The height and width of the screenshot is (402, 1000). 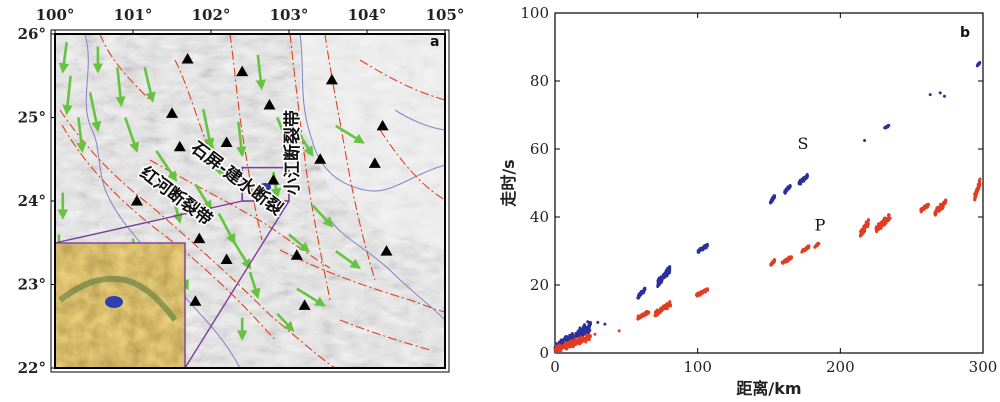 What do you see at coordinates (310, 167) in the screenshot?
I see `fault-xiaojiang-w` at bounding box center [310, 167].